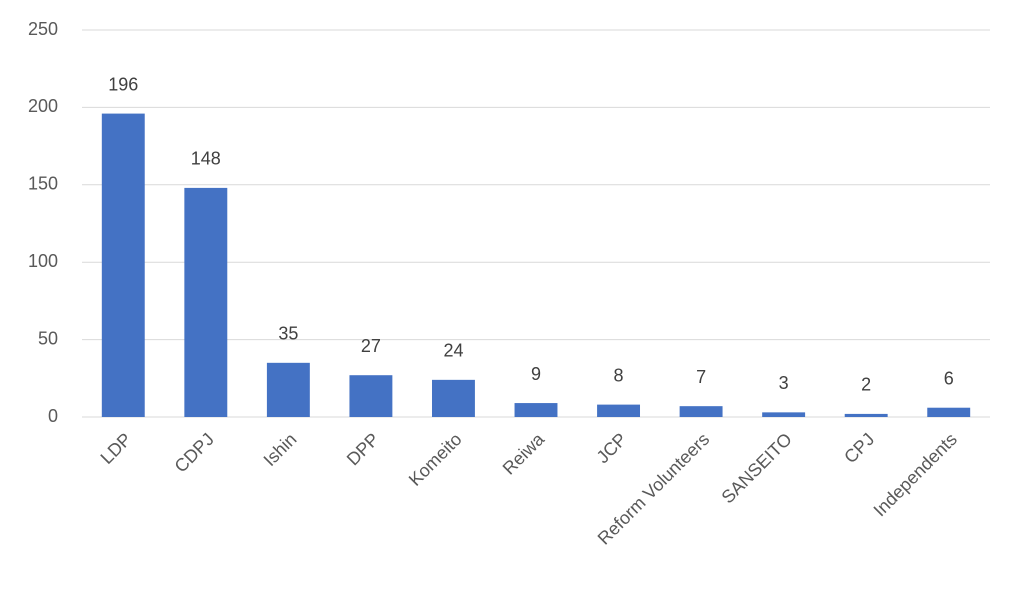 The height and width of the screenshot is (613, 1022). I want to click on y-tick-label: 200, so click(43, 106).